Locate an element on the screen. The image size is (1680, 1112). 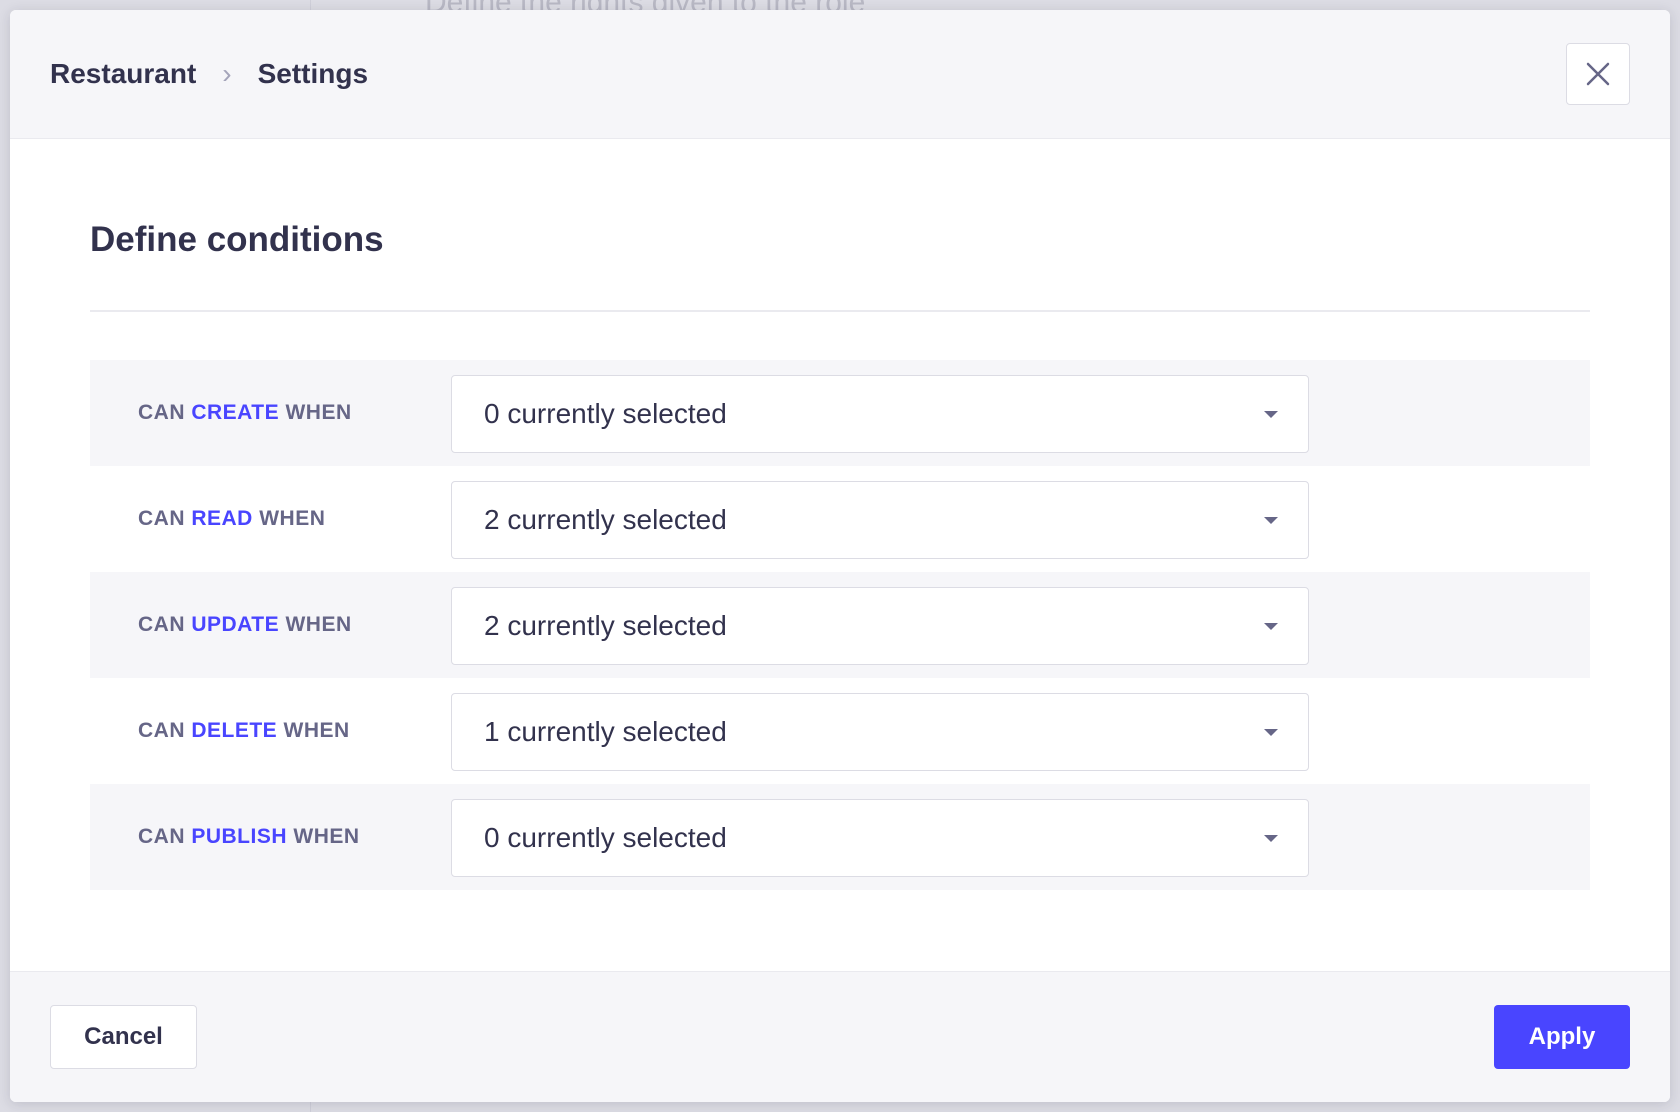
chevron-right-icon: › is located at coordinates (227, 73).